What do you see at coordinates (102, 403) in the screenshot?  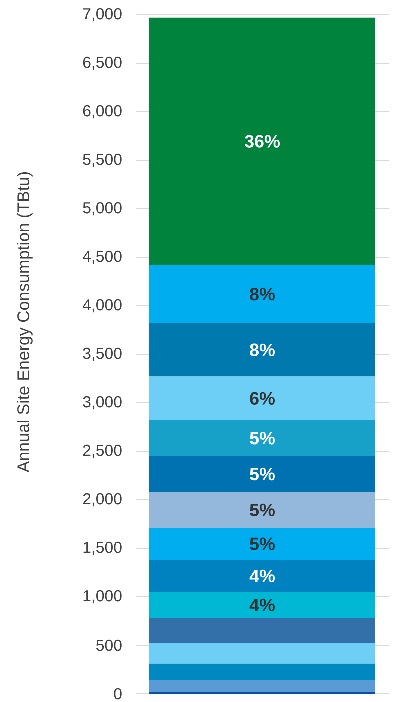 I see `y-tick-label: 3,000` at bounding box center [102, 403].